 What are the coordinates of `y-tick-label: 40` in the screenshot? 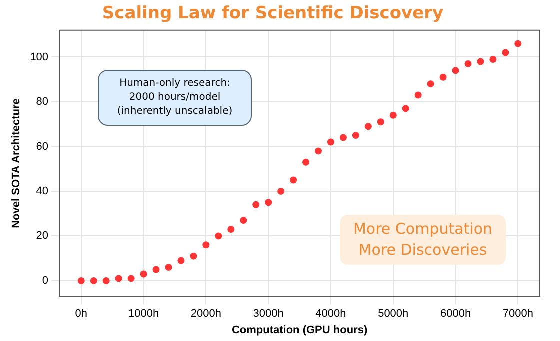 It's located at (42, 191).